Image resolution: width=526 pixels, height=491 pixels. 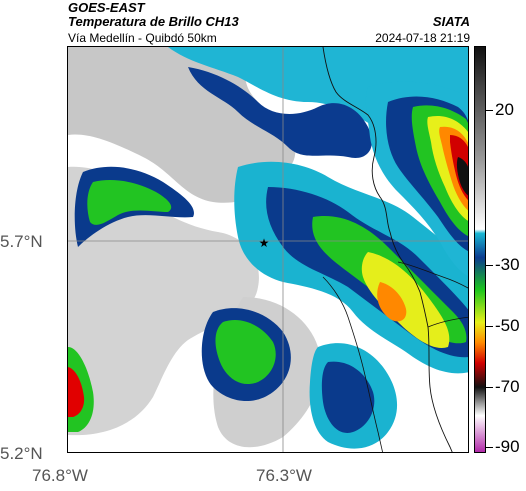 I want to click on product-title: Temperatura de Brillo CH13, so click(x=153, y=21).